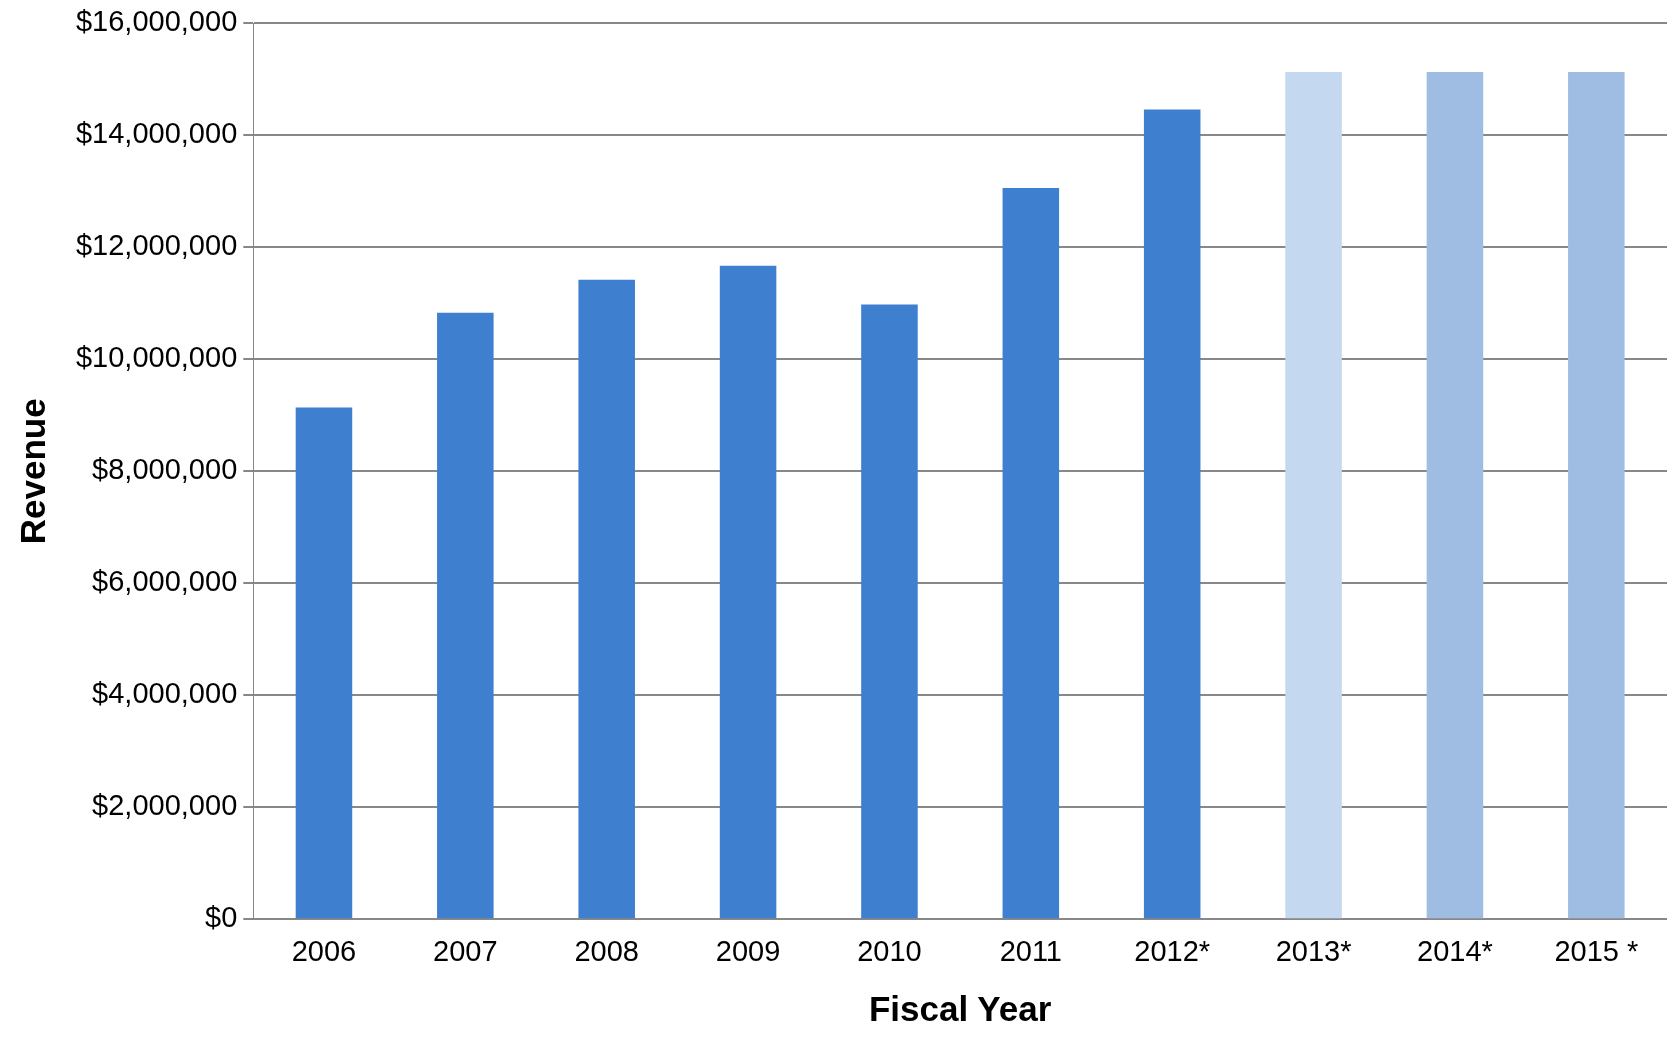  What do you see at coordinates (165, 469) in the screenshot?
I see `y-tick-label: $8,000,000` at bounding box center [165, 469].